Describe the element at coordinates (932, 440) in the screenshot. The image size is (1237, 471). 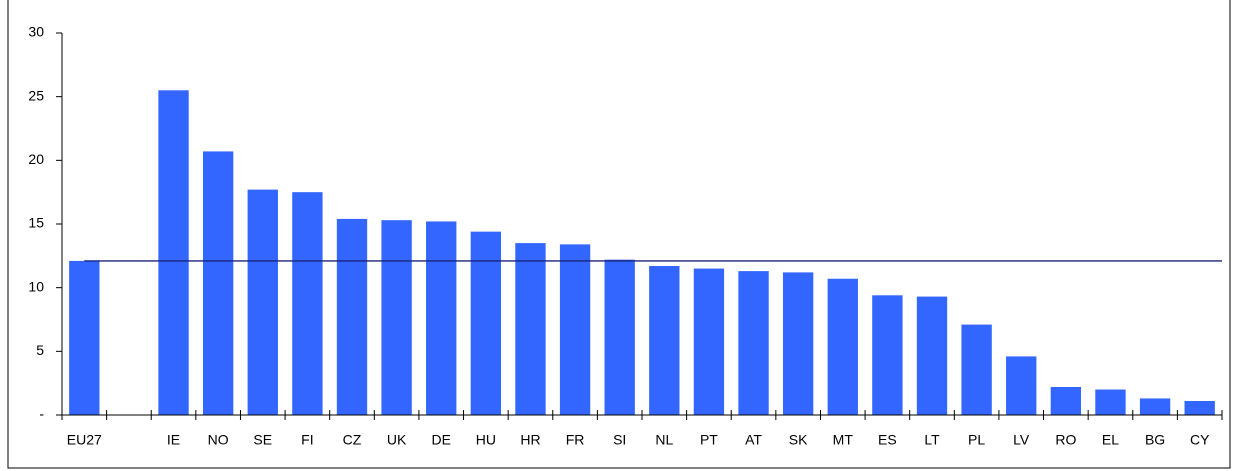
I see `x-tick-label: LT` at that location.